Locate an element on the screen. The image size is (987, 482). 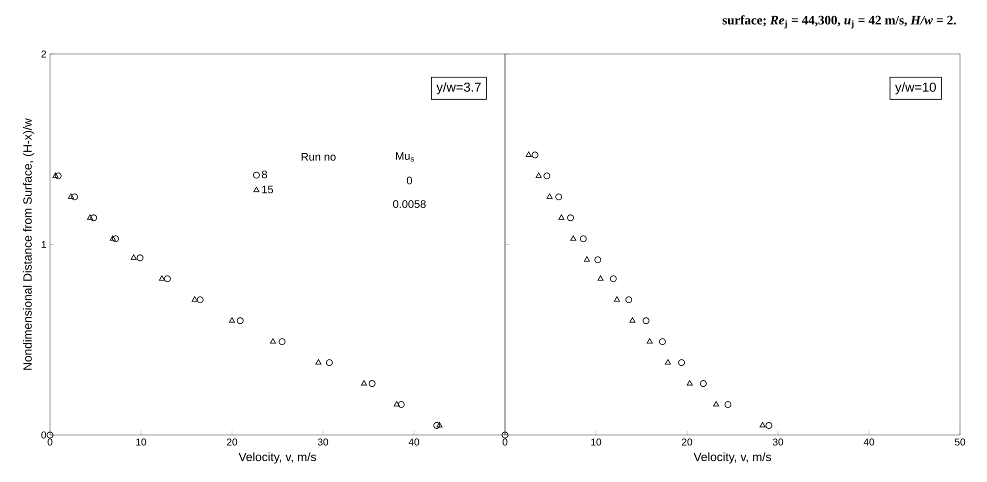
x-tick-label: 50 is located at coordinates (960, 442).